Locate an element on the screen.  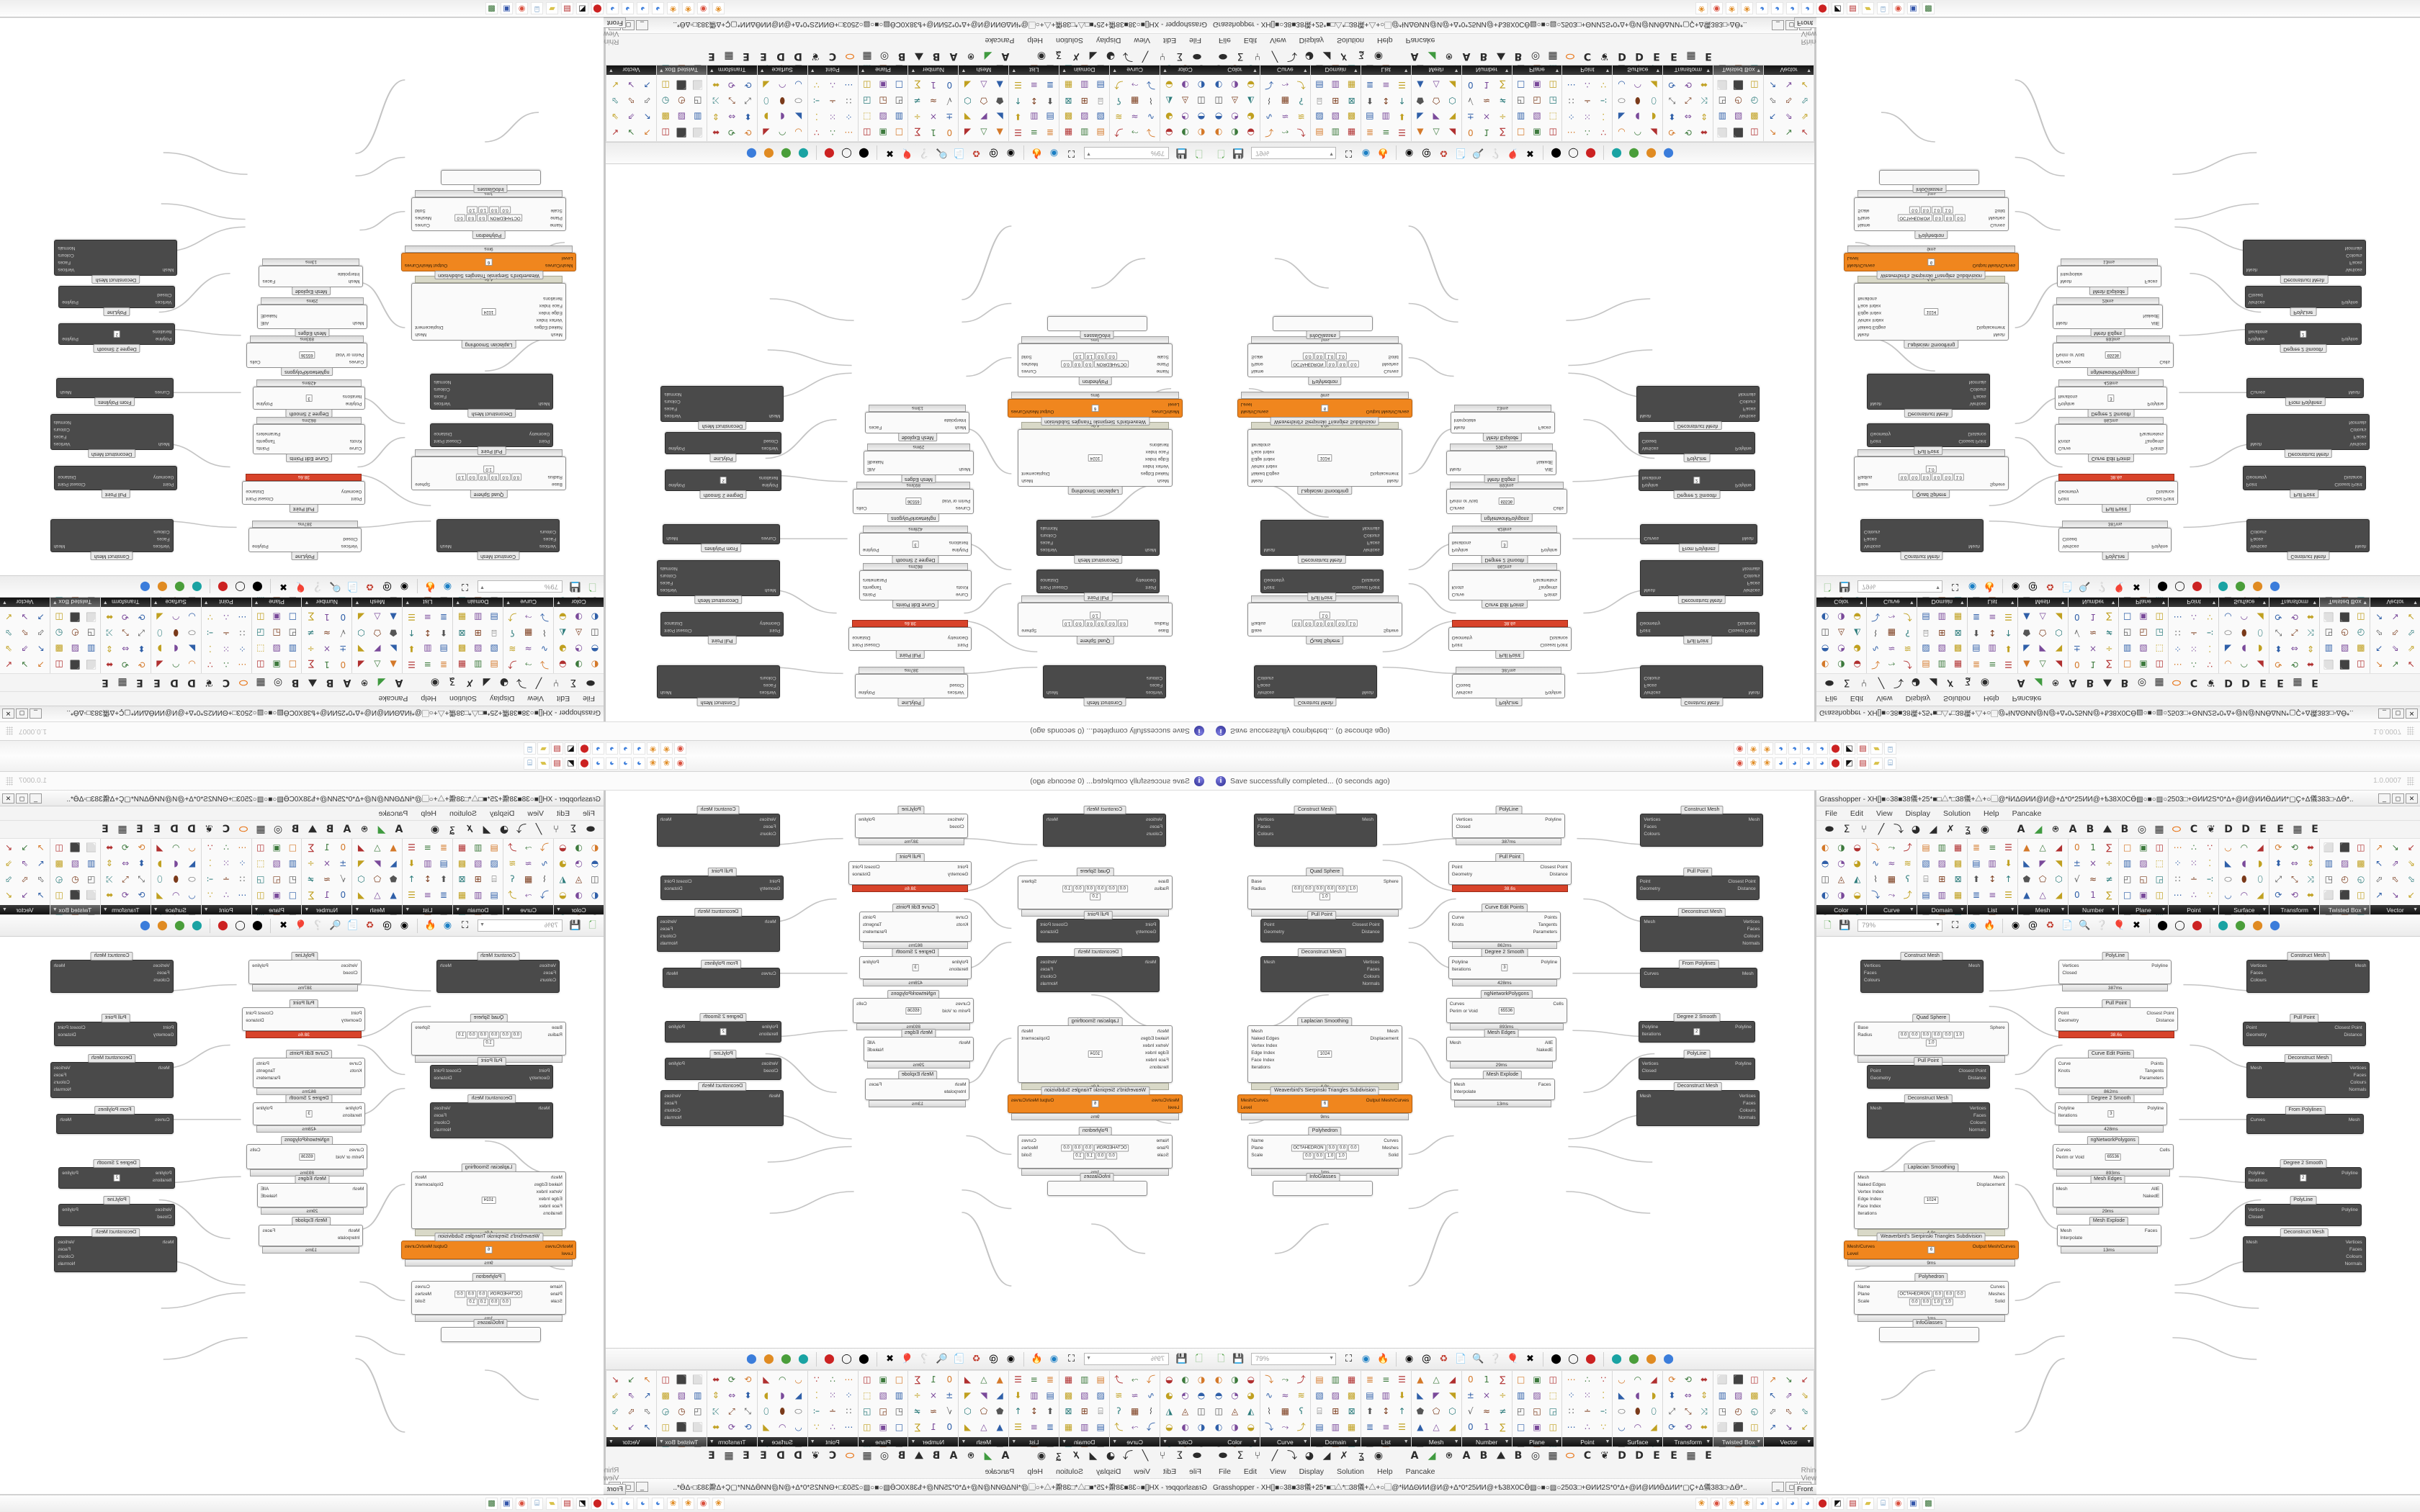
gh-node-output-label: Faces is located at coordinates (60, 1076).